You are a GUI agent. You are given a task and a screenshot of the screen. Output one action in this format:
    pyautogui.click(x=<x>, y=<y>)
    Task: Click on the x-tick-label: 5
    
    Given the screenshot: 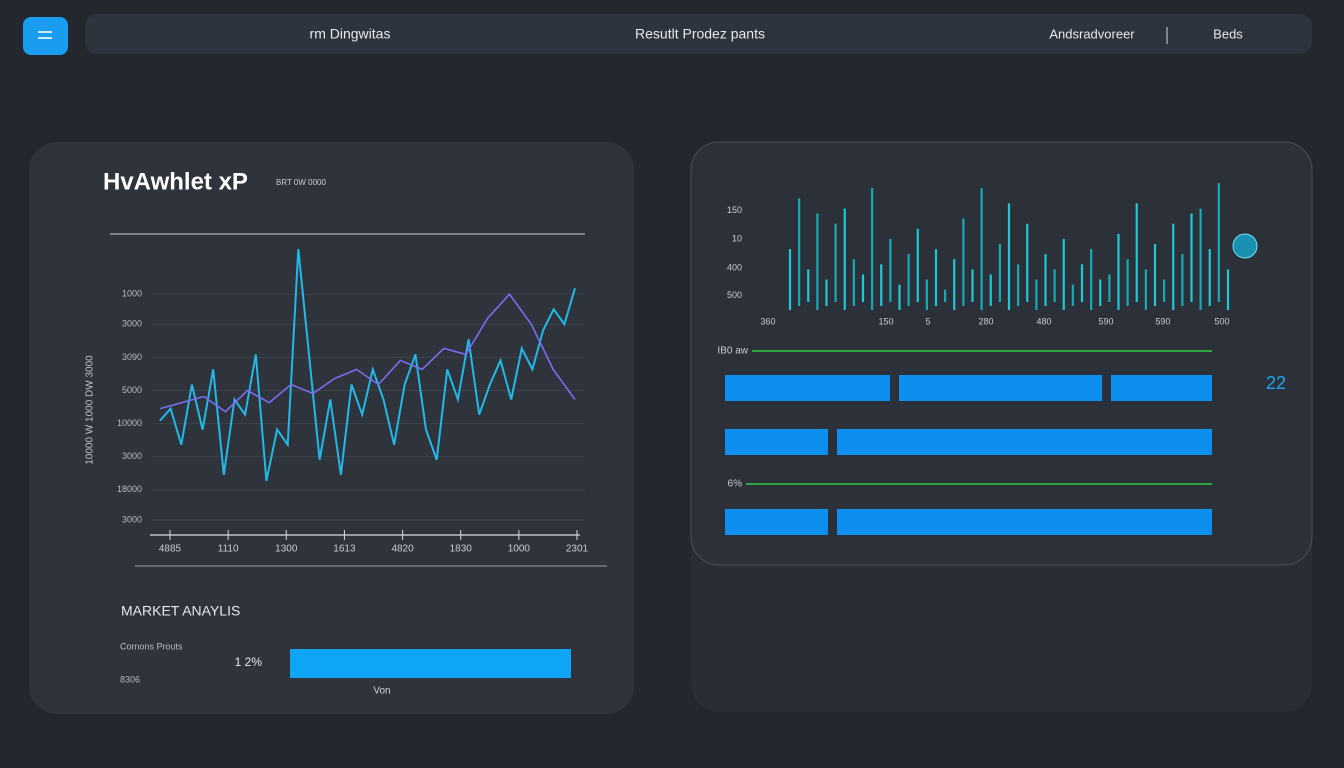 What is the action you would take?
    pyautogui.click(x=927, y=321)
    